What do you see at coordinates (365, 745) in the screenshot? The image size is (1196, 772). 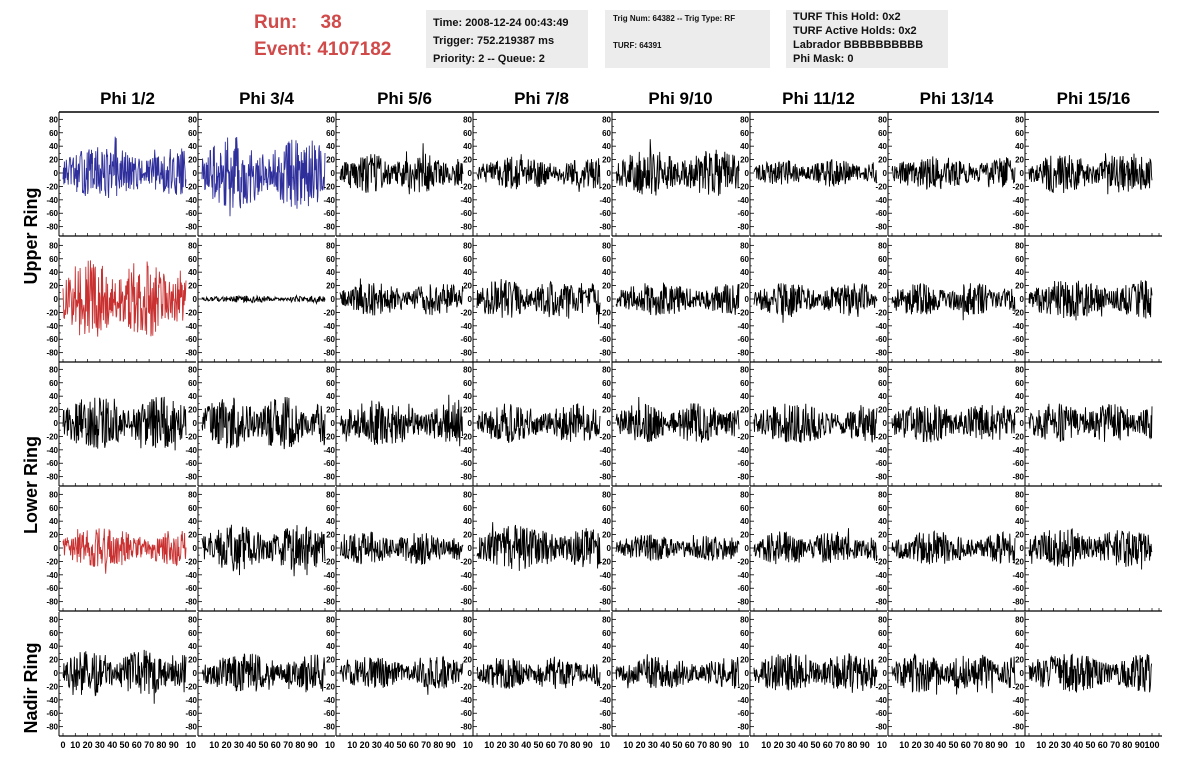 I see `x-tick-label: 20` at bounding box center [365, 745].